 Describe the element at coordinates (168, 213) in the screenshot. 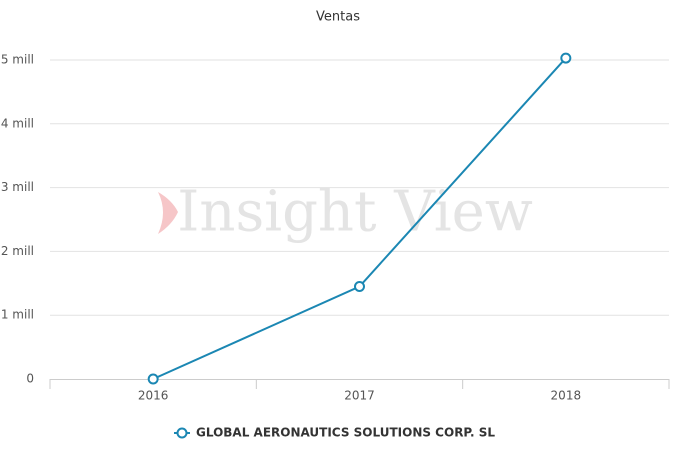

I see `watermark-logo` at that location.